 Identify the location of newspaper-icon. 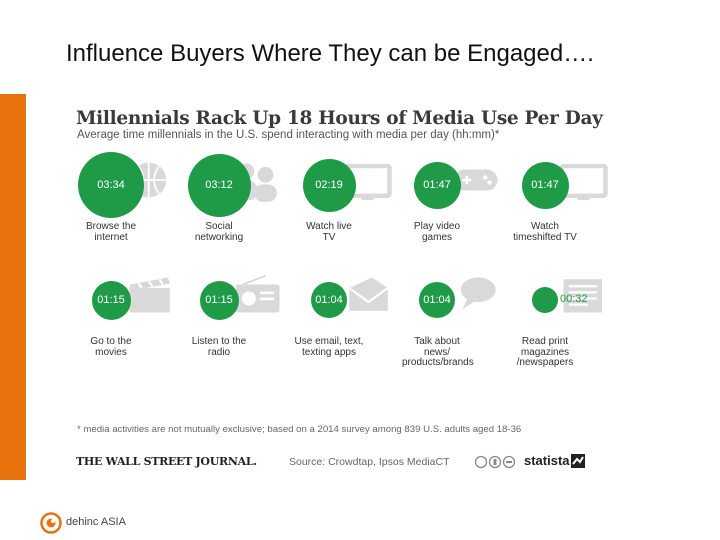
(582, 296).